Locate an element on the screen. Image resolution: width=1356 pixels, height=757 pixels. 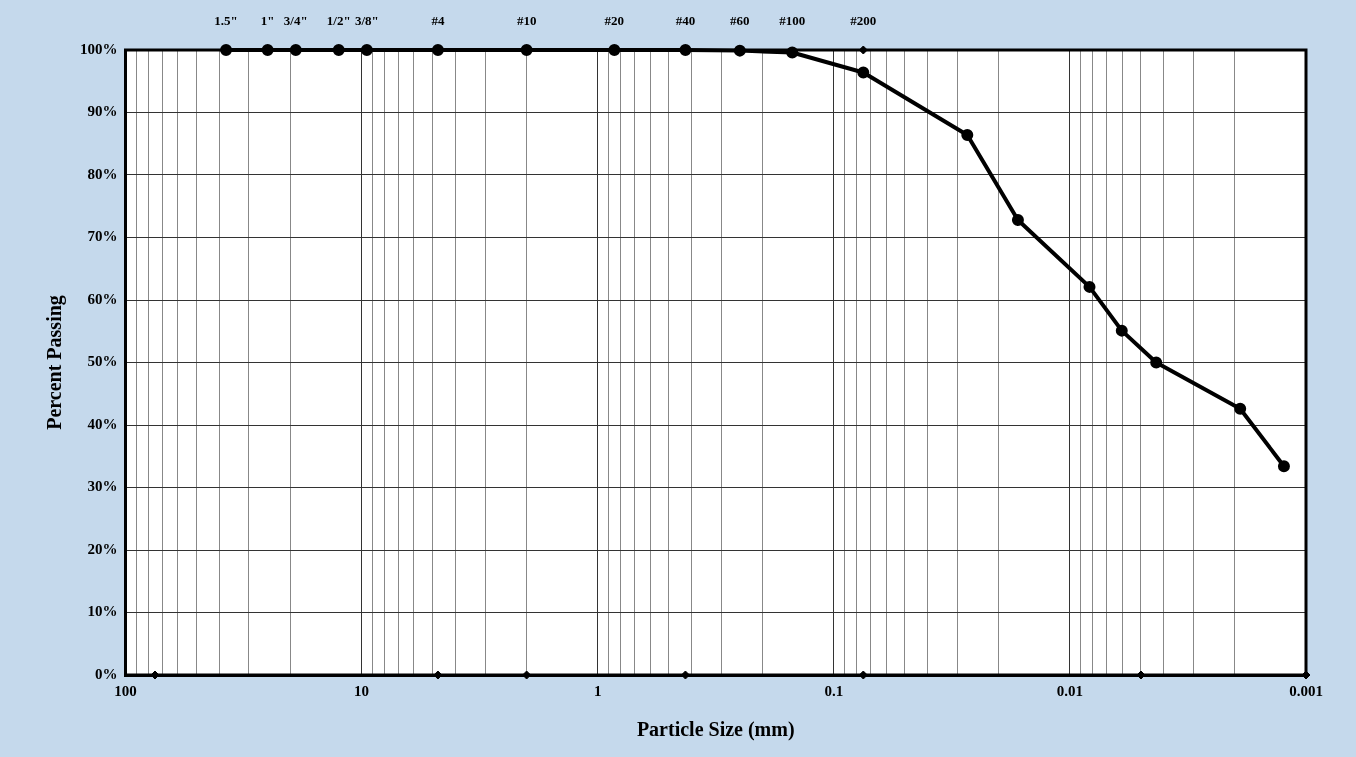
y-tick-label: 50% is located at coordinates (102, 361).